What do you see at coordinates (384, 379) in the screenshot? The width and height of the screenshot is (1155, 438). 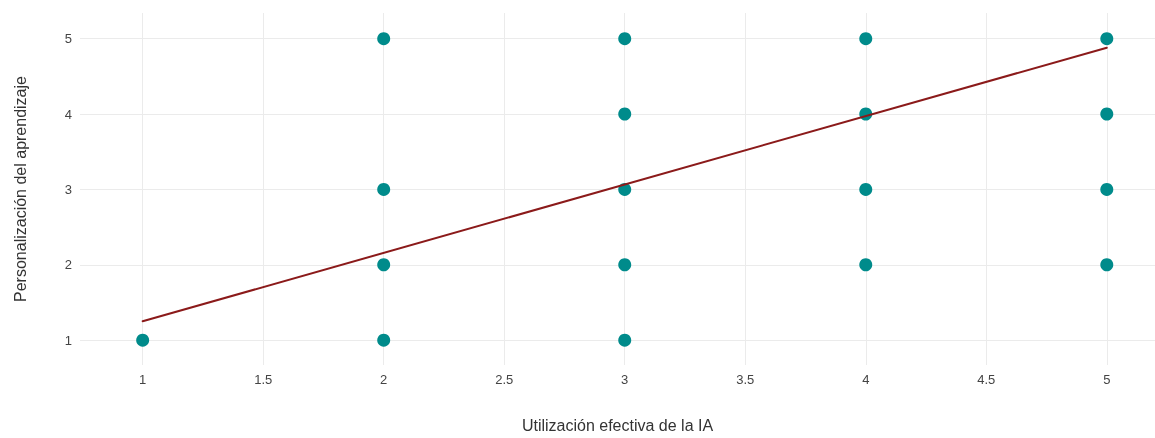 I see `x-tick-label: 2` at bounding box center [384, 379].